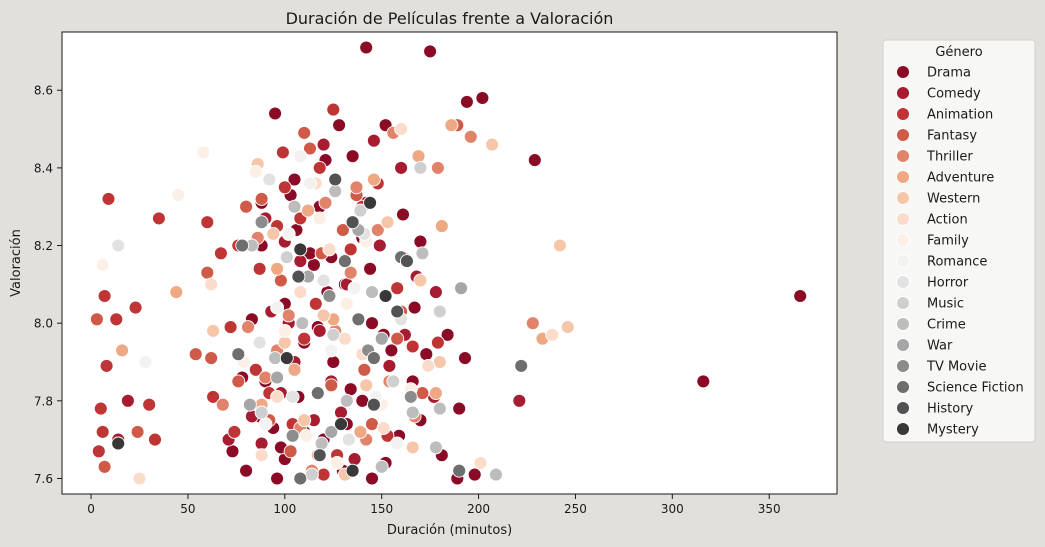  I want to click on legend-label: Adventure, so click(960, 178).